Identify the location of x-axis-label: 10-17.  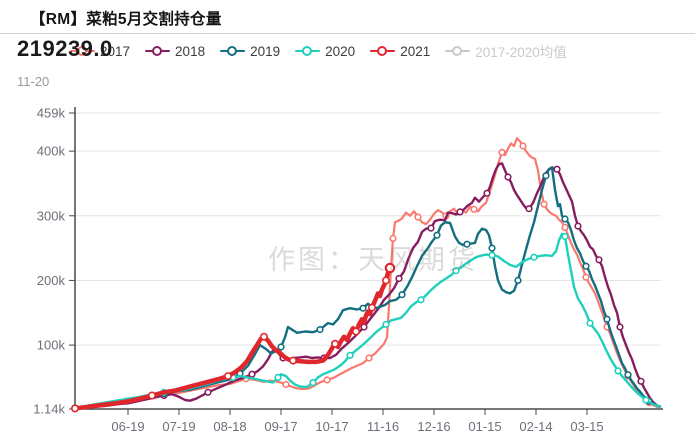
(331, 426).